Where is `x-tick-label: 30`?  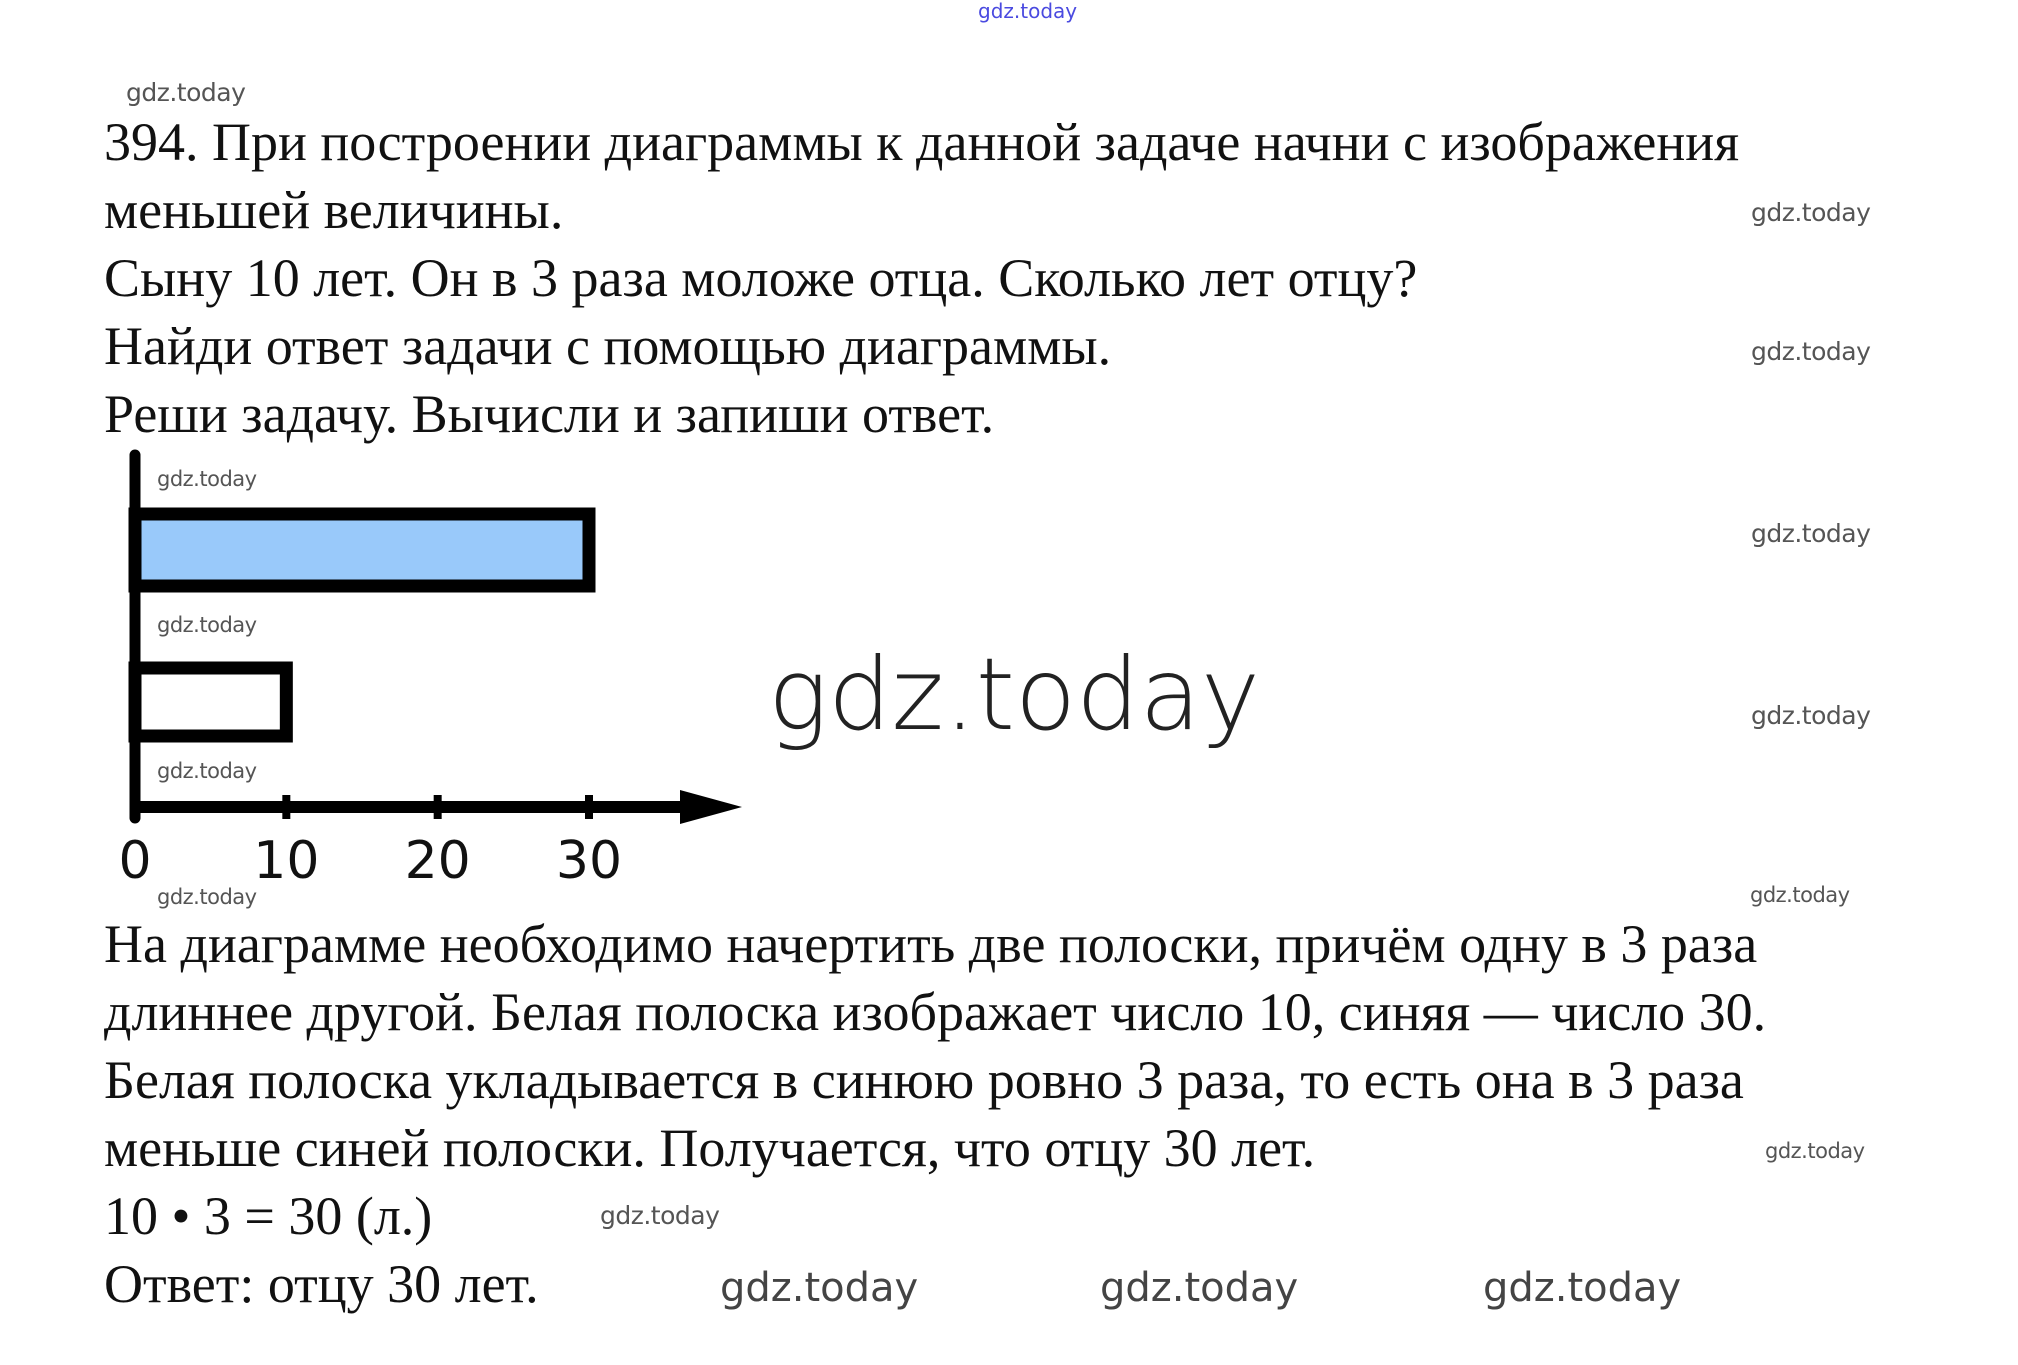 x-tick-label: 30 is located at coordinates (589, 861).